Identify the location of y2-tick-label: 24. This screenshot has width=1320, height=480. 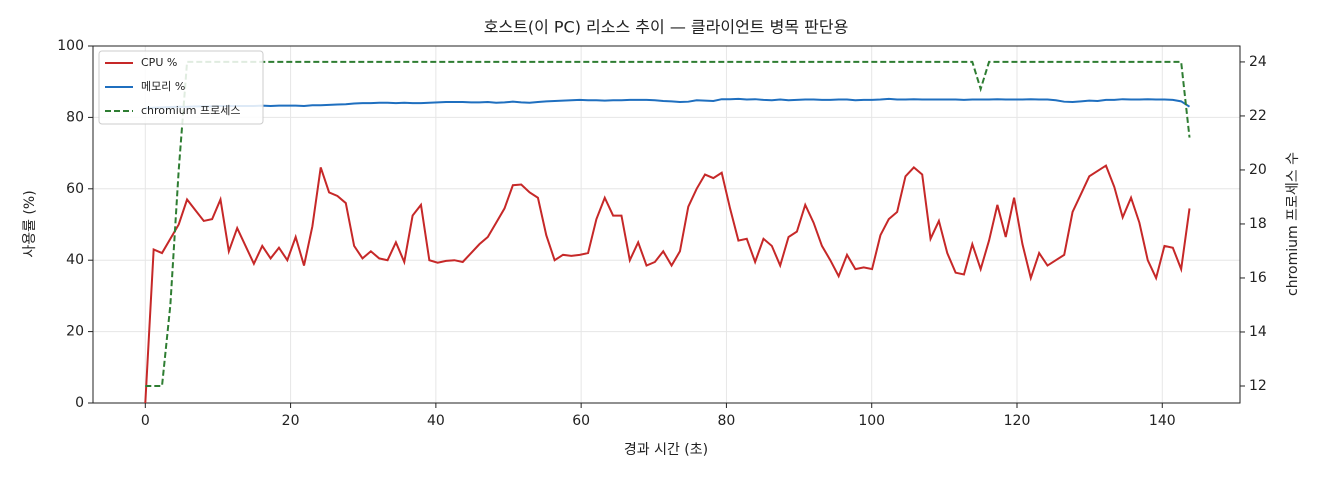
(1258, 62).